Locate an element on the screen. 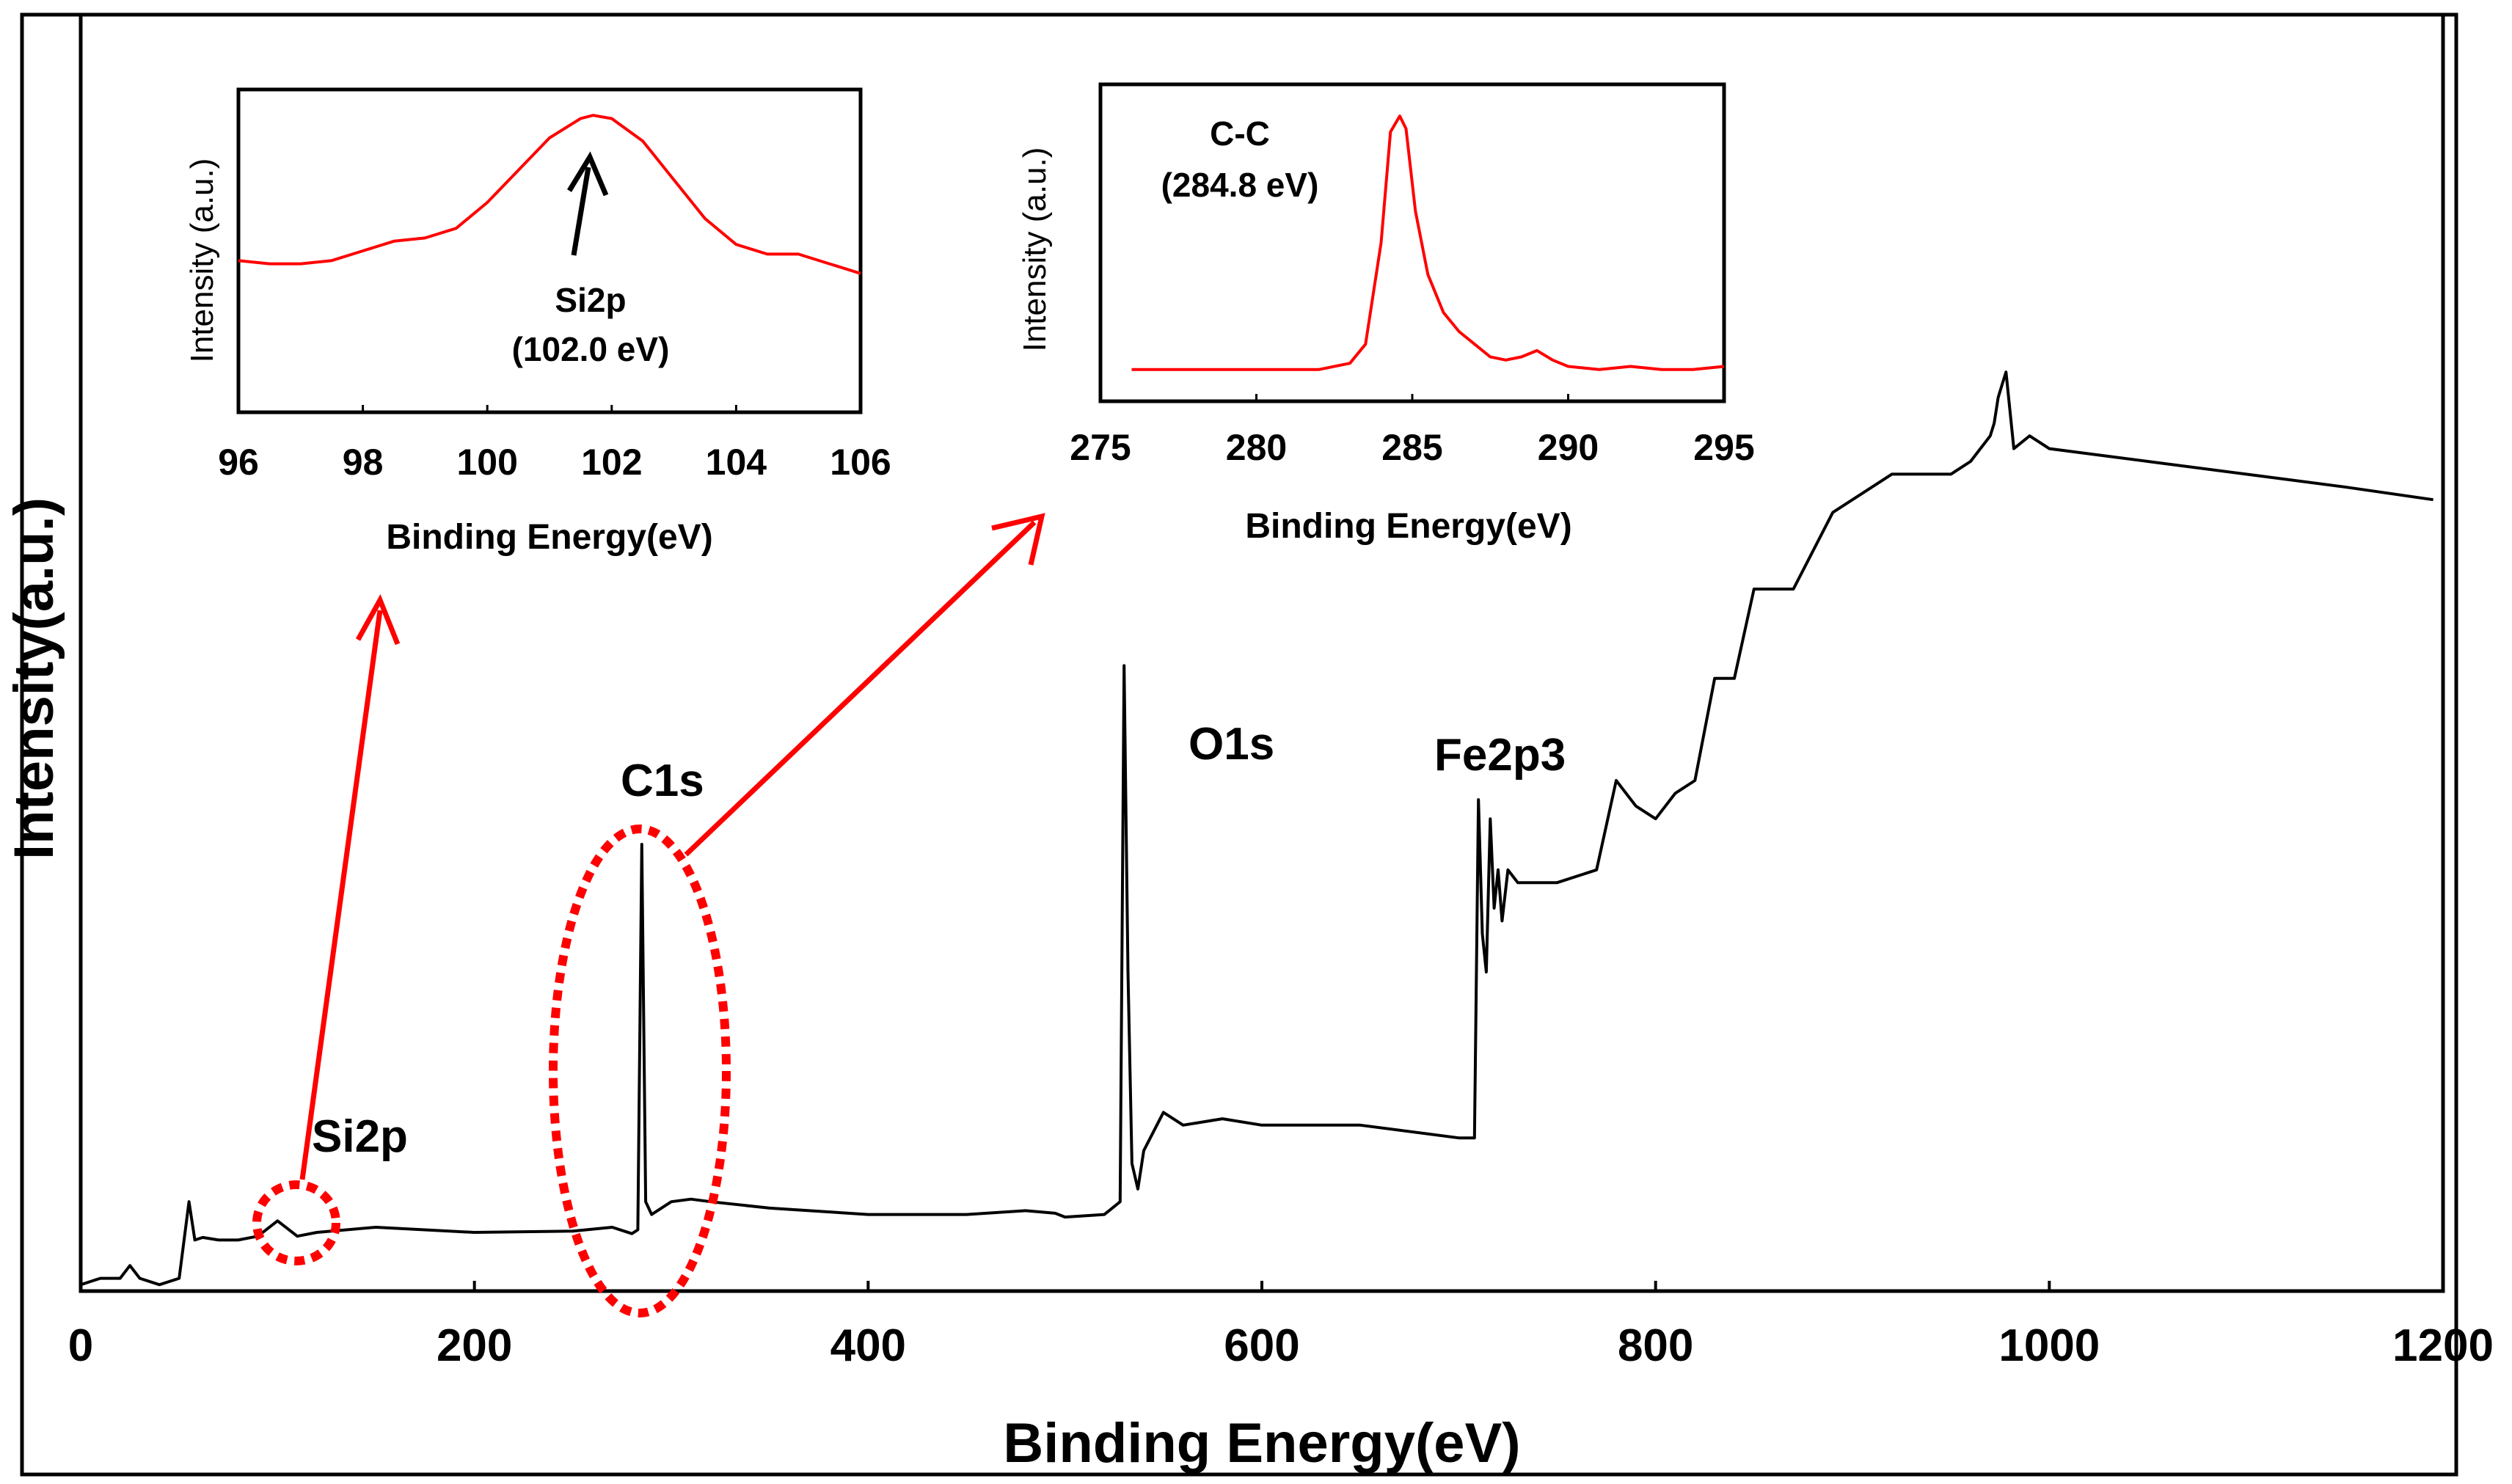  main-x-tick-label: 1200 is located at coordinates (2443, 1345).